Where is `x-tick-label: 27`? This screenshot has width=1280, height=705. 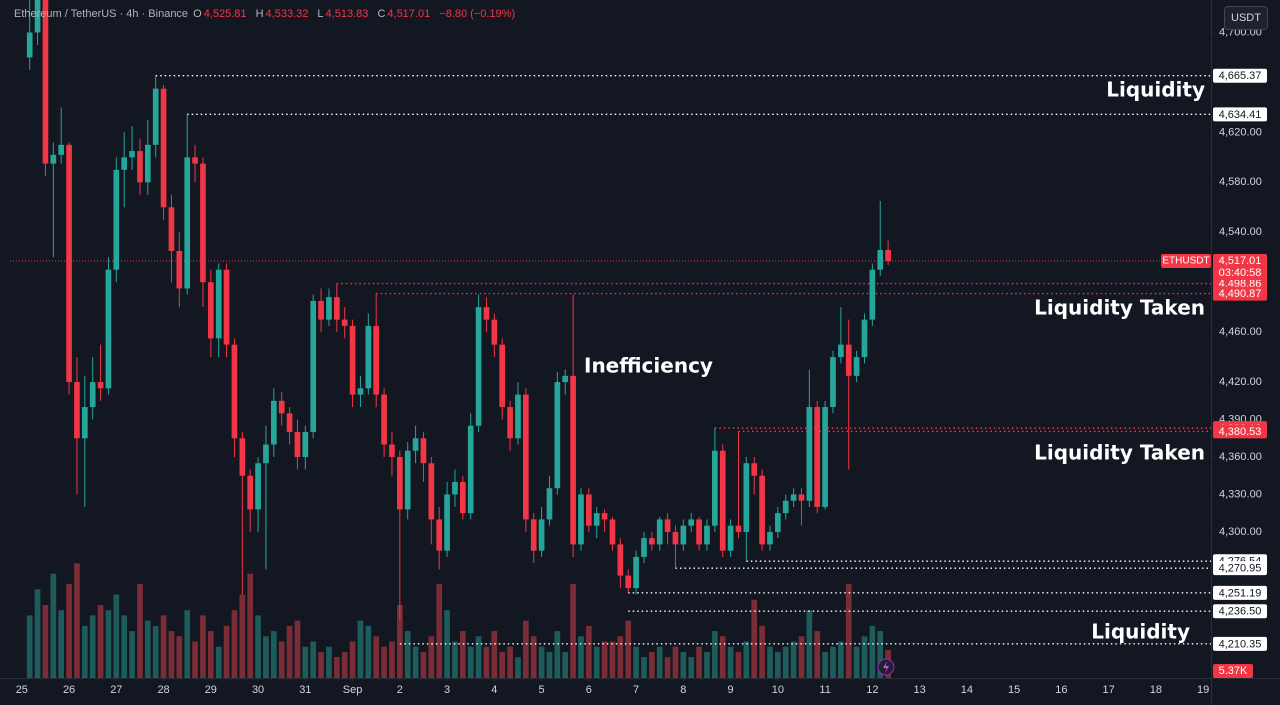
x-tick-label: 27 is located at coordinates (116, 690).